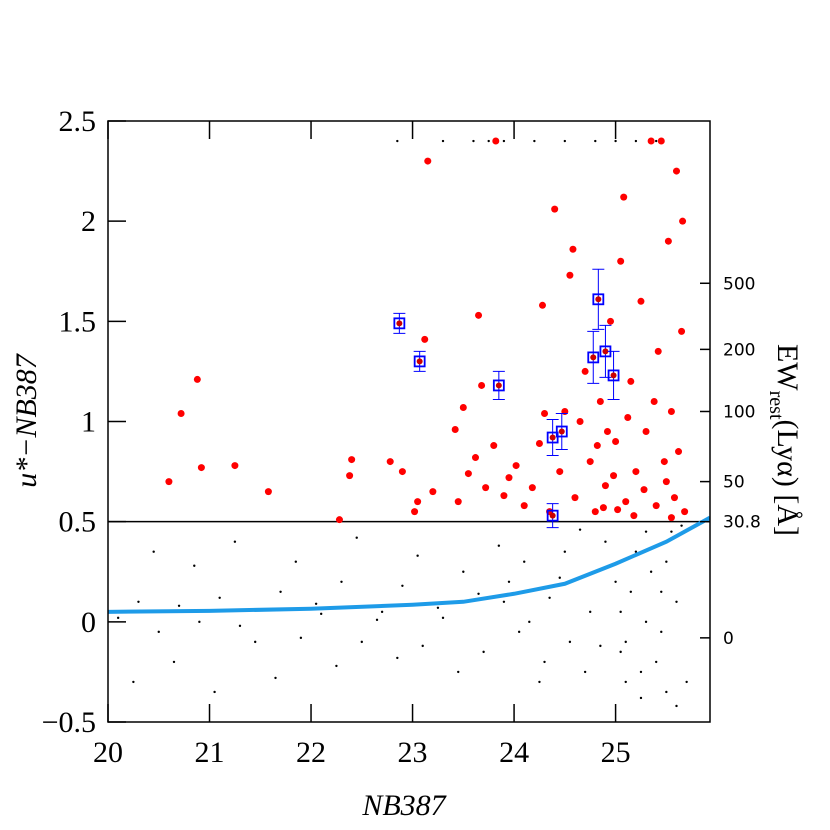 Image resolution: width=830 pixels, height=830 pixels. What do you see at coordinates (734, 483) in the screenshot?
I see `y2-tick-label: 50` at bounding box center [734, 483].